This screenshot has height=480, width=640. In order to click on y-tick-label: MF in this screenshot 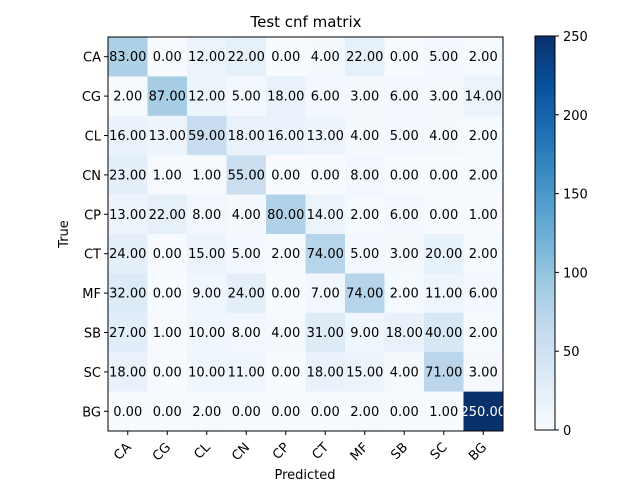, I will do `click(91, 294)`.